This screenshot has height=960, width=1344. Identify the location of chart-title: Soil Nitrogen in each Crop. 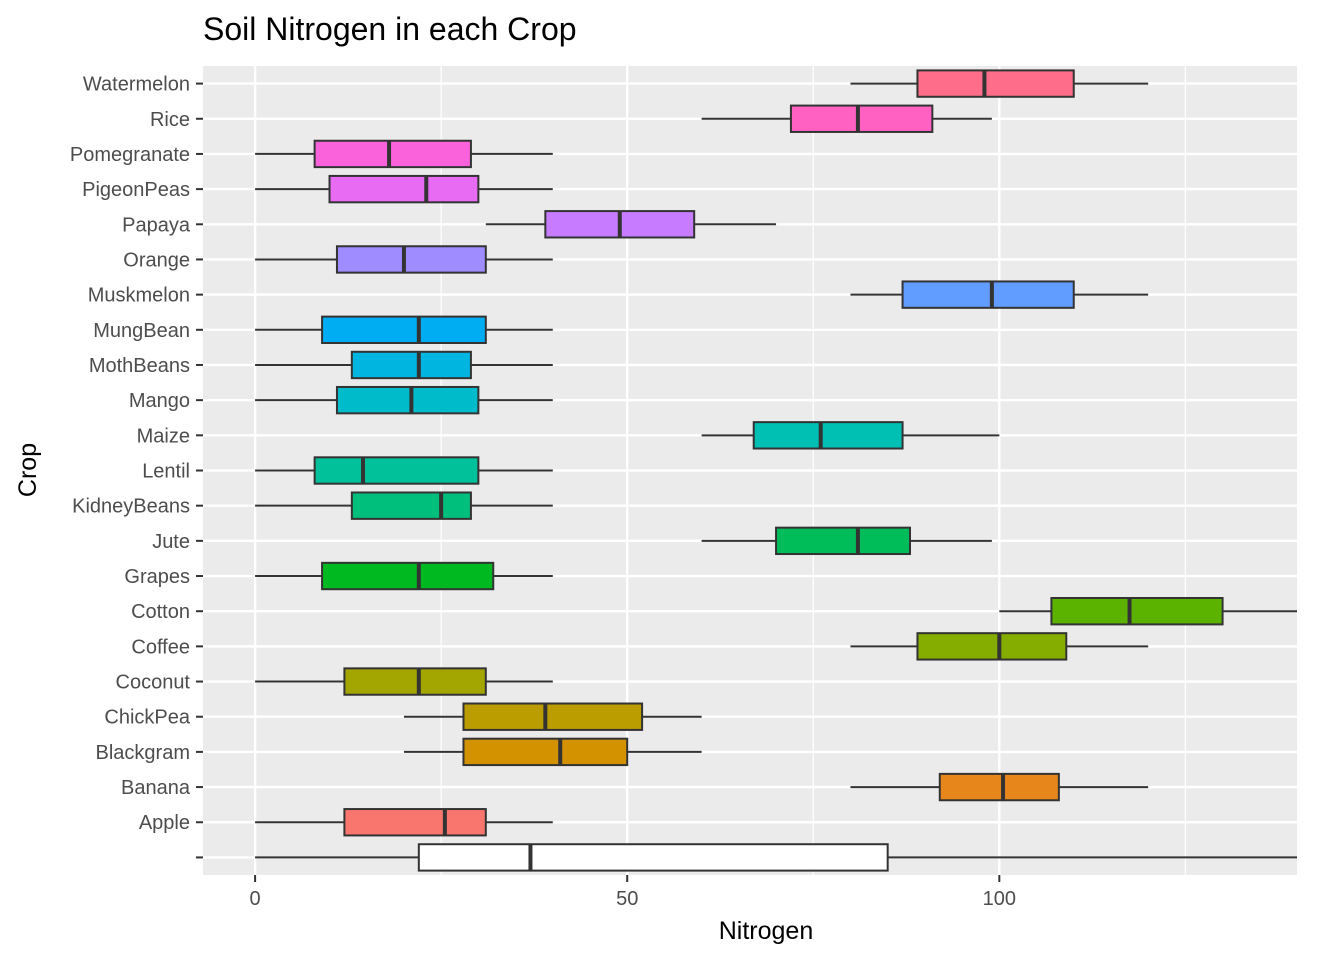
(390, 29).